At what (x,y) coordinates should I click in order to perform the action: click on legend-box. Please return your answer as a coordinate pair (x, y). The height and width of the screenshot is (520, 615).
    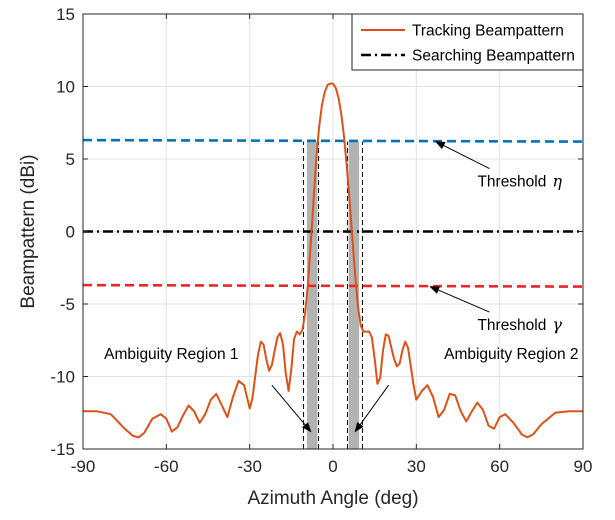
    Looking at the image, I should click on (467, 42).